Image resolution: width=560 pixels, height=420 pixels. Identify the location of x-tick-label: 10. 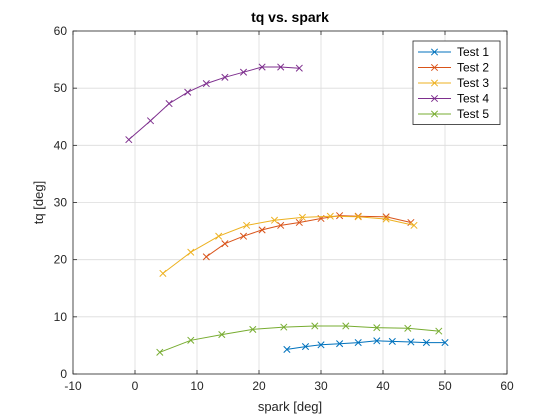
(197, 386).